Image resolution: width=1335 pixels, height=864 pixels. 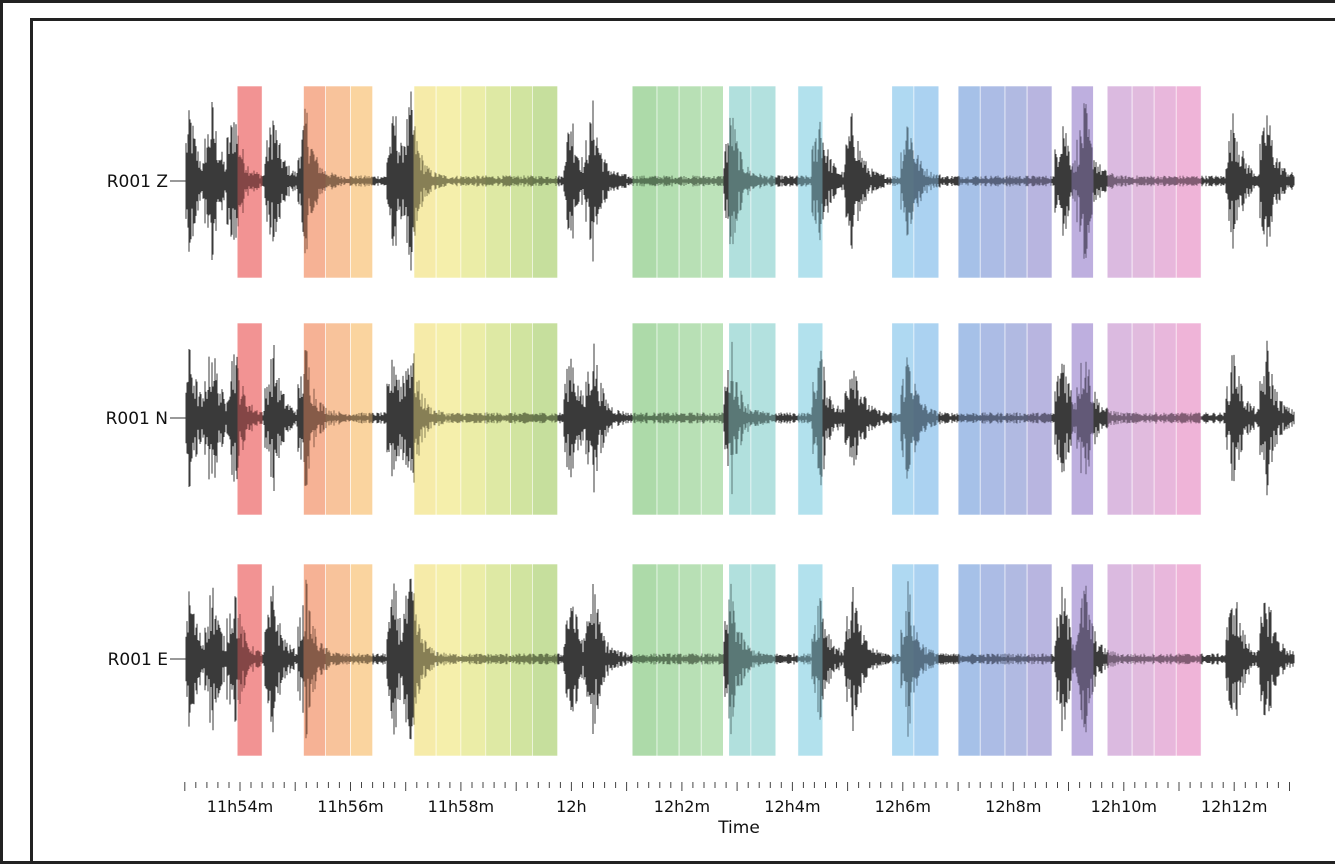 What do you see at coordinates (571, 806) in the screenshot?
I see `x-tick-label-3: 12h` at bounding box center [571, 806].